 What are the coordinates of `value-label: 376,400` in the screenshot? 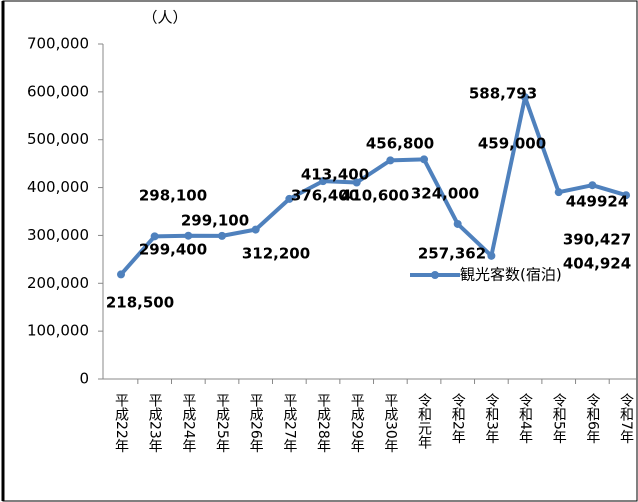 It's located at (325, 196).